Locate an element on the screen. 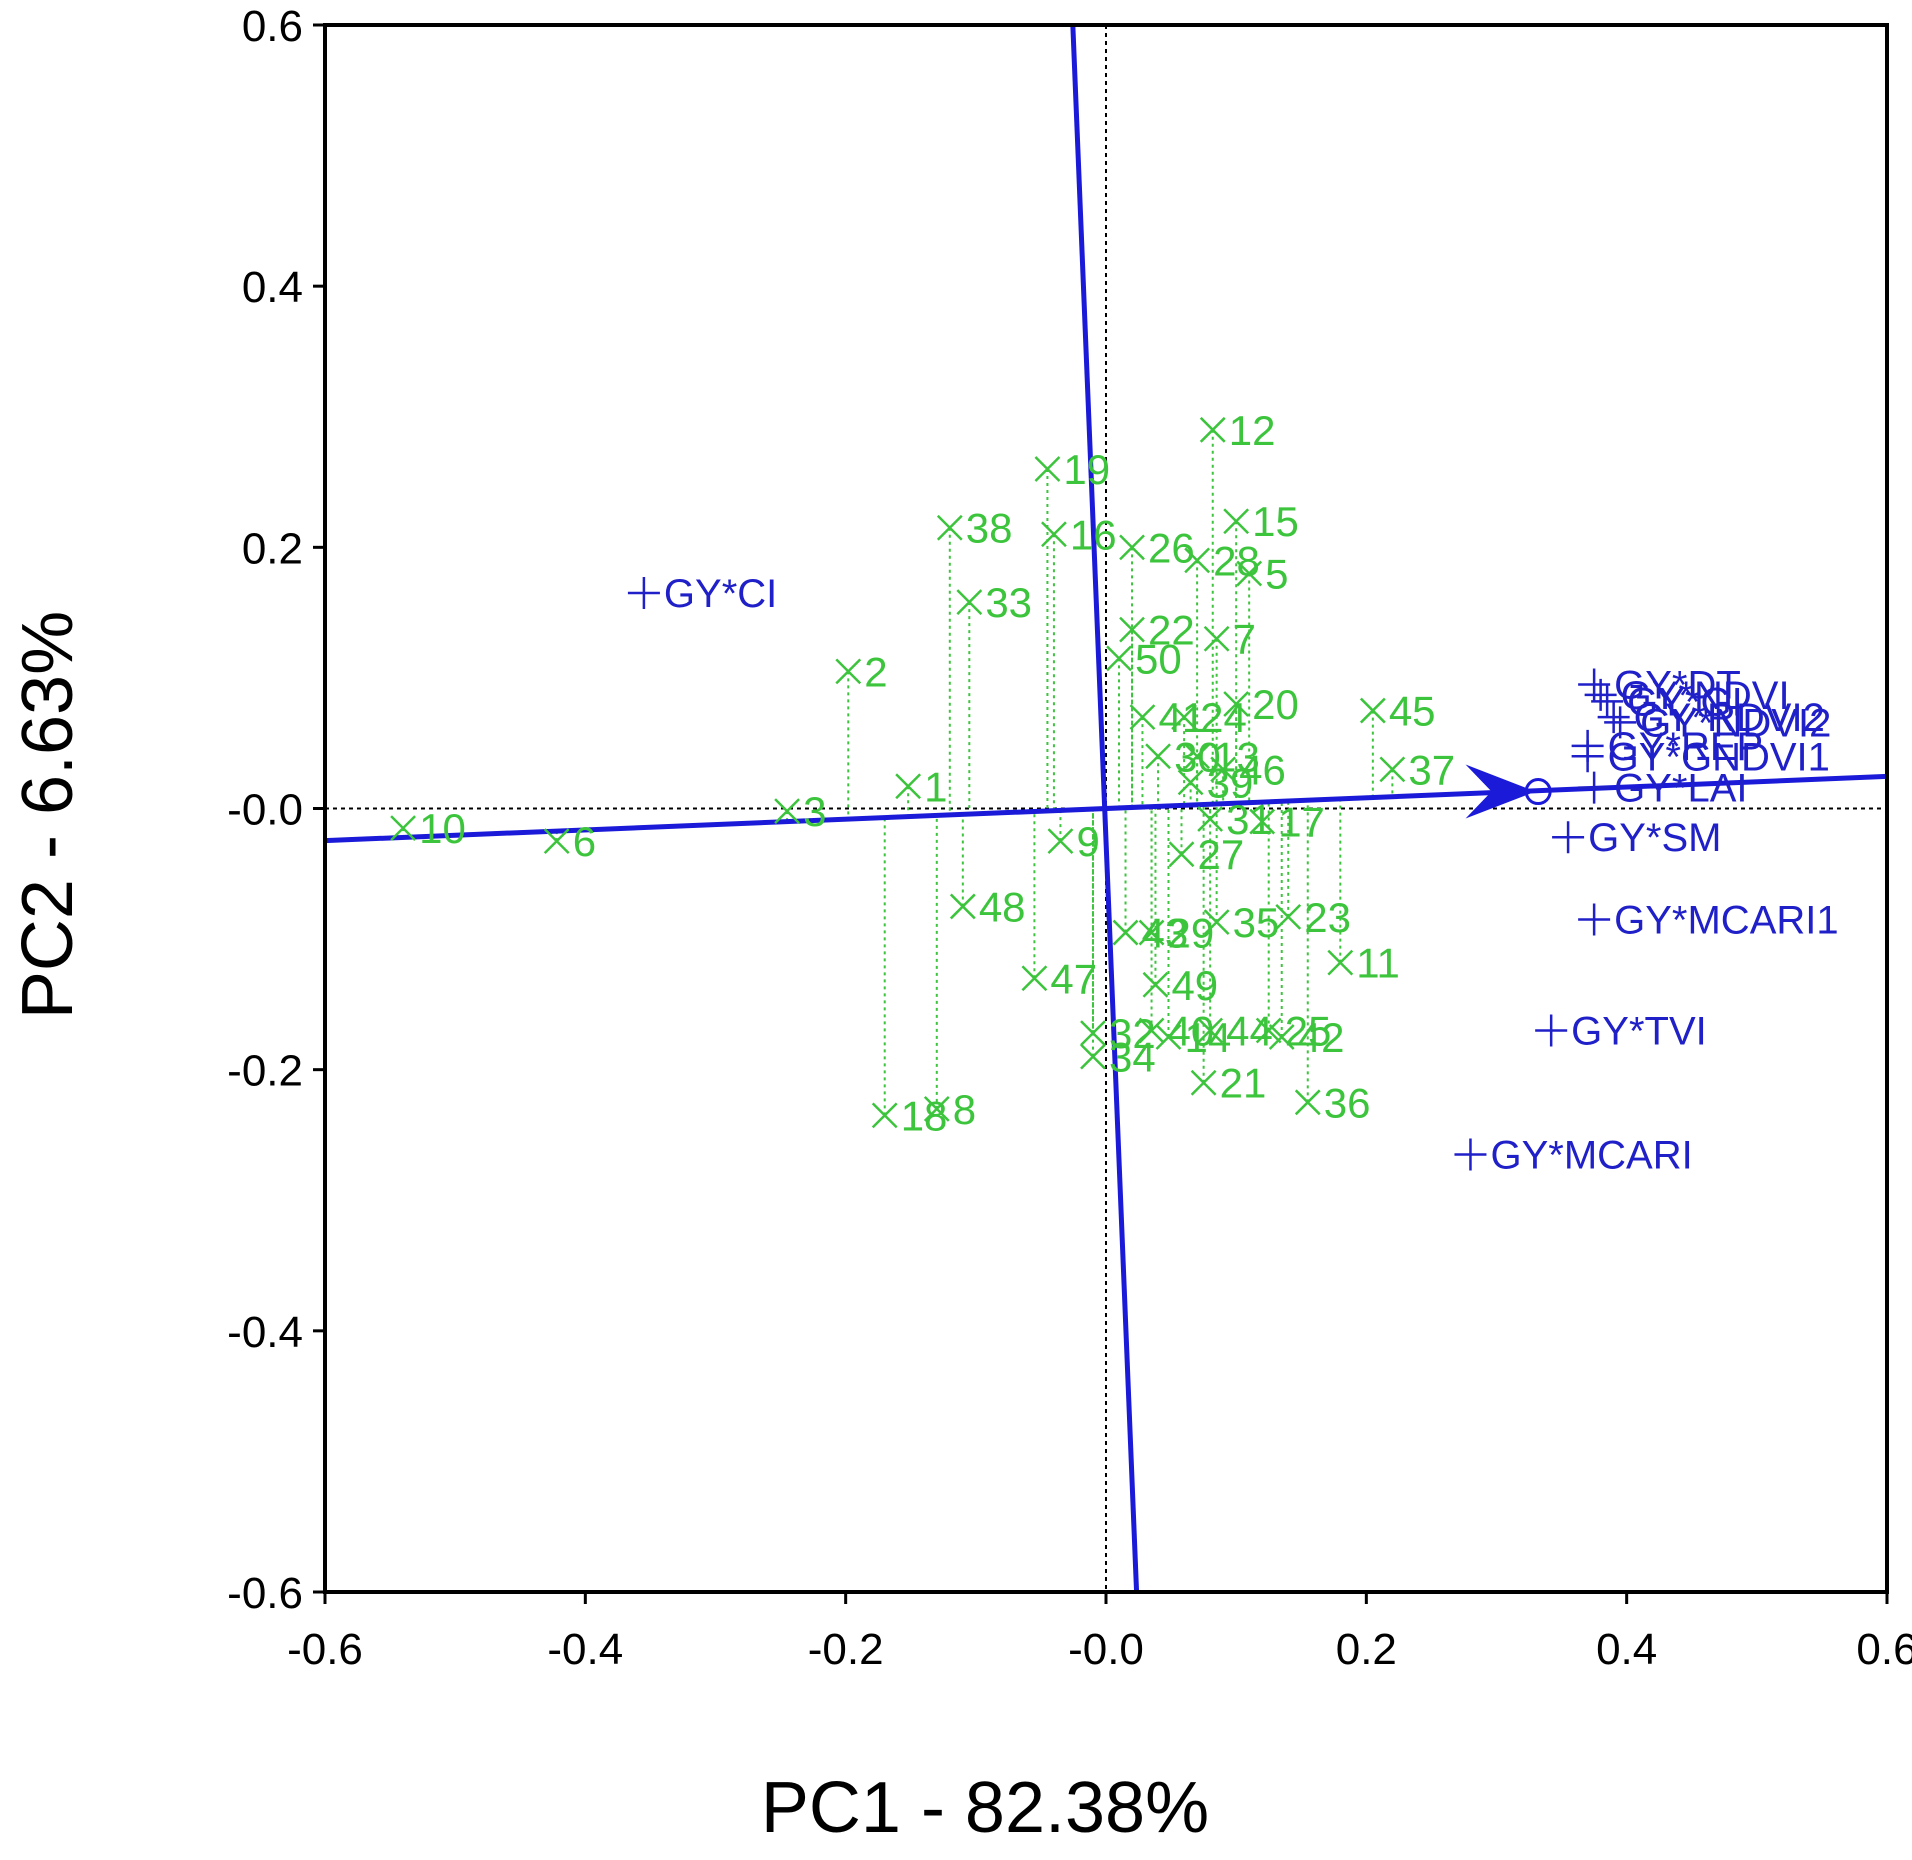 This screenshot has width=1912, height=1860. environment-label-ci: GY*CI is located at coordinates (720, 594).